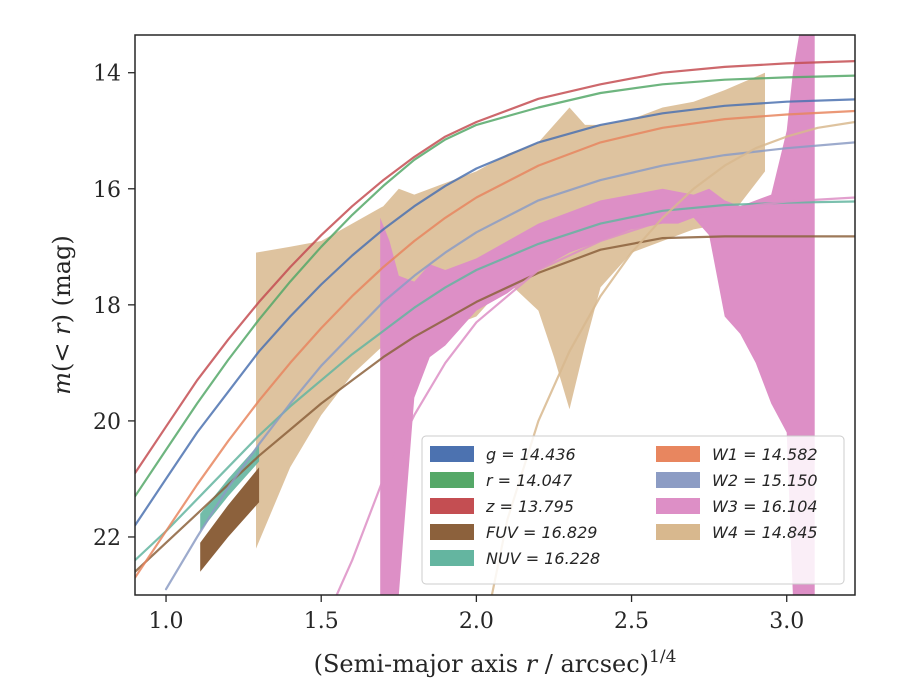 This screenshot has height=700, width=900. I want to click on x-tick-label: 1.0, so click(166, 621).